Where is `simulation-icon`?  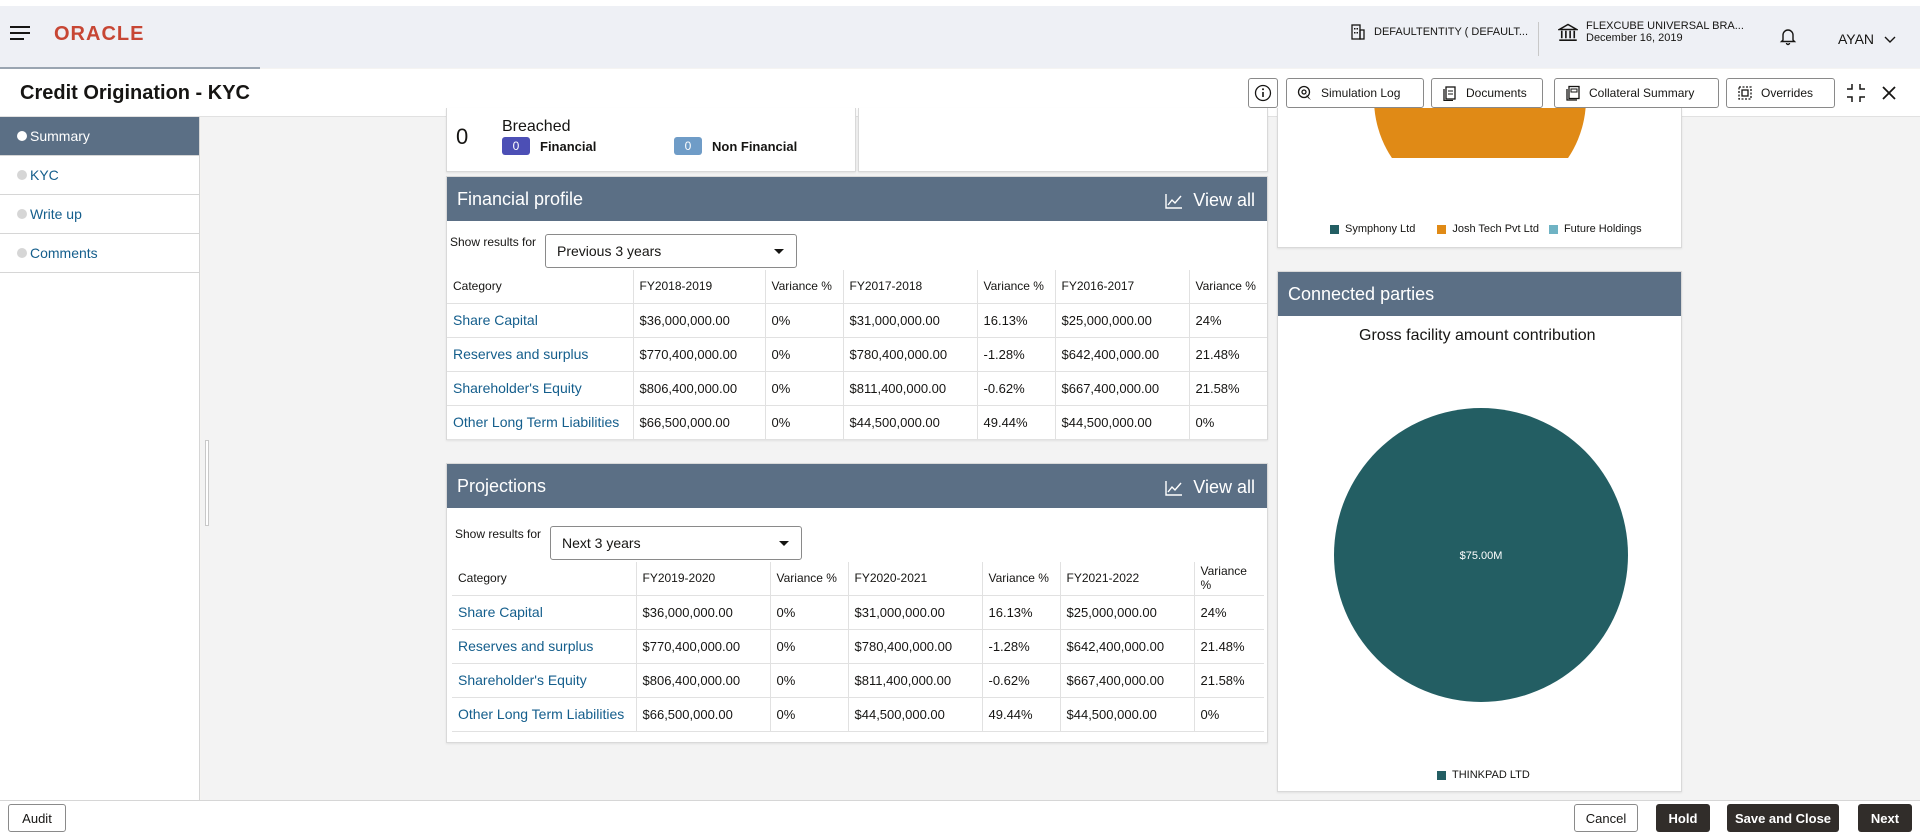 simulation-icon is located at coordinates (1304, 92).